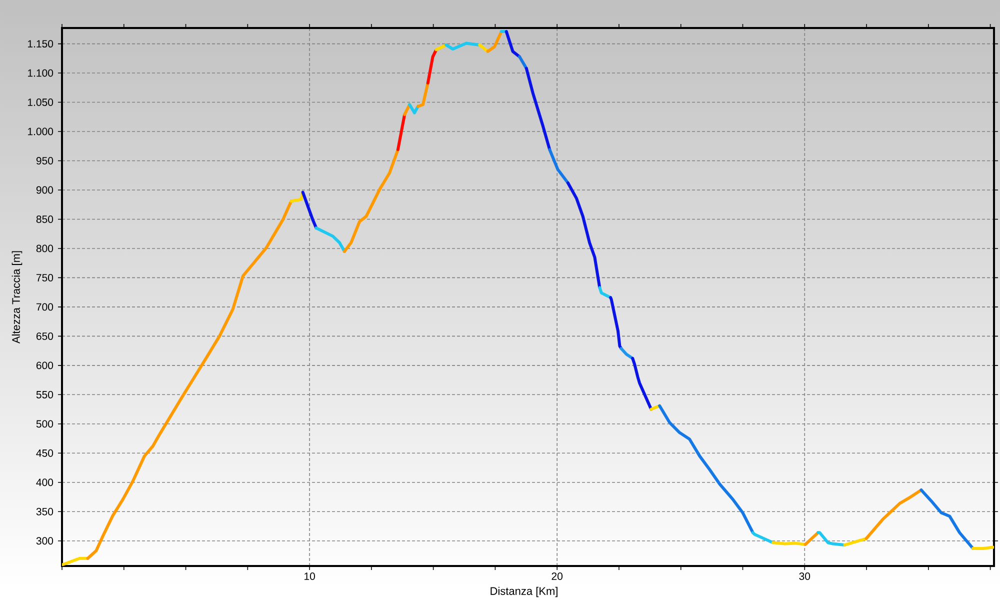  Describe the element at coordinates (45, 248) in the screenshot. I see `y-tick-label: 800` at that location.